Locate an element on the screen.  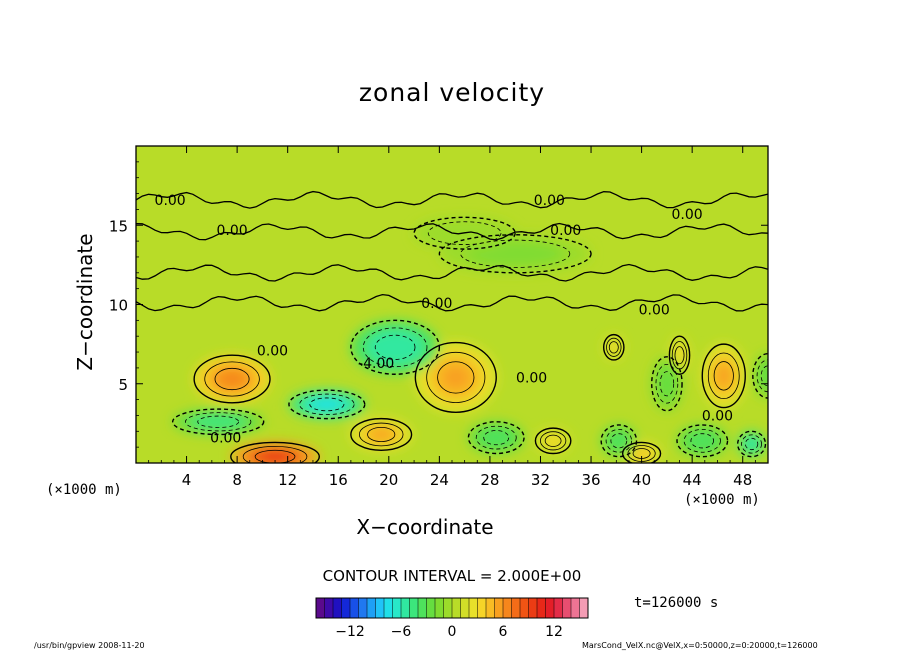
time-label: t=126000 s is located at coordinates (676, 603).